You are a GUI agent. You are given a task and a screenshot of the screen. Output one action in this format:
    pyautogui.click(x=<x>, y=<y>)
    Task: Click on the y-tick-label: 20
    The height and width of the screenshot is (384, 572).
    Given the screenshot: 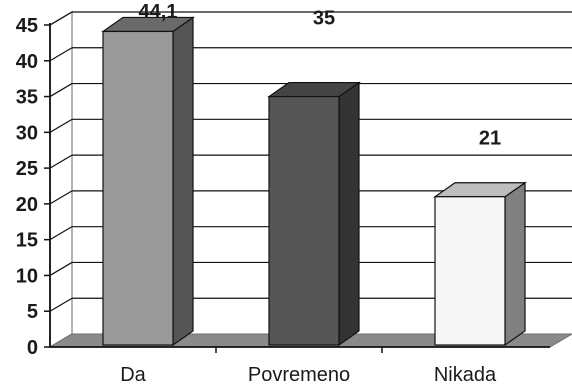 What is the action you would take?
    pyautogui.click(x=27, y=205)
    